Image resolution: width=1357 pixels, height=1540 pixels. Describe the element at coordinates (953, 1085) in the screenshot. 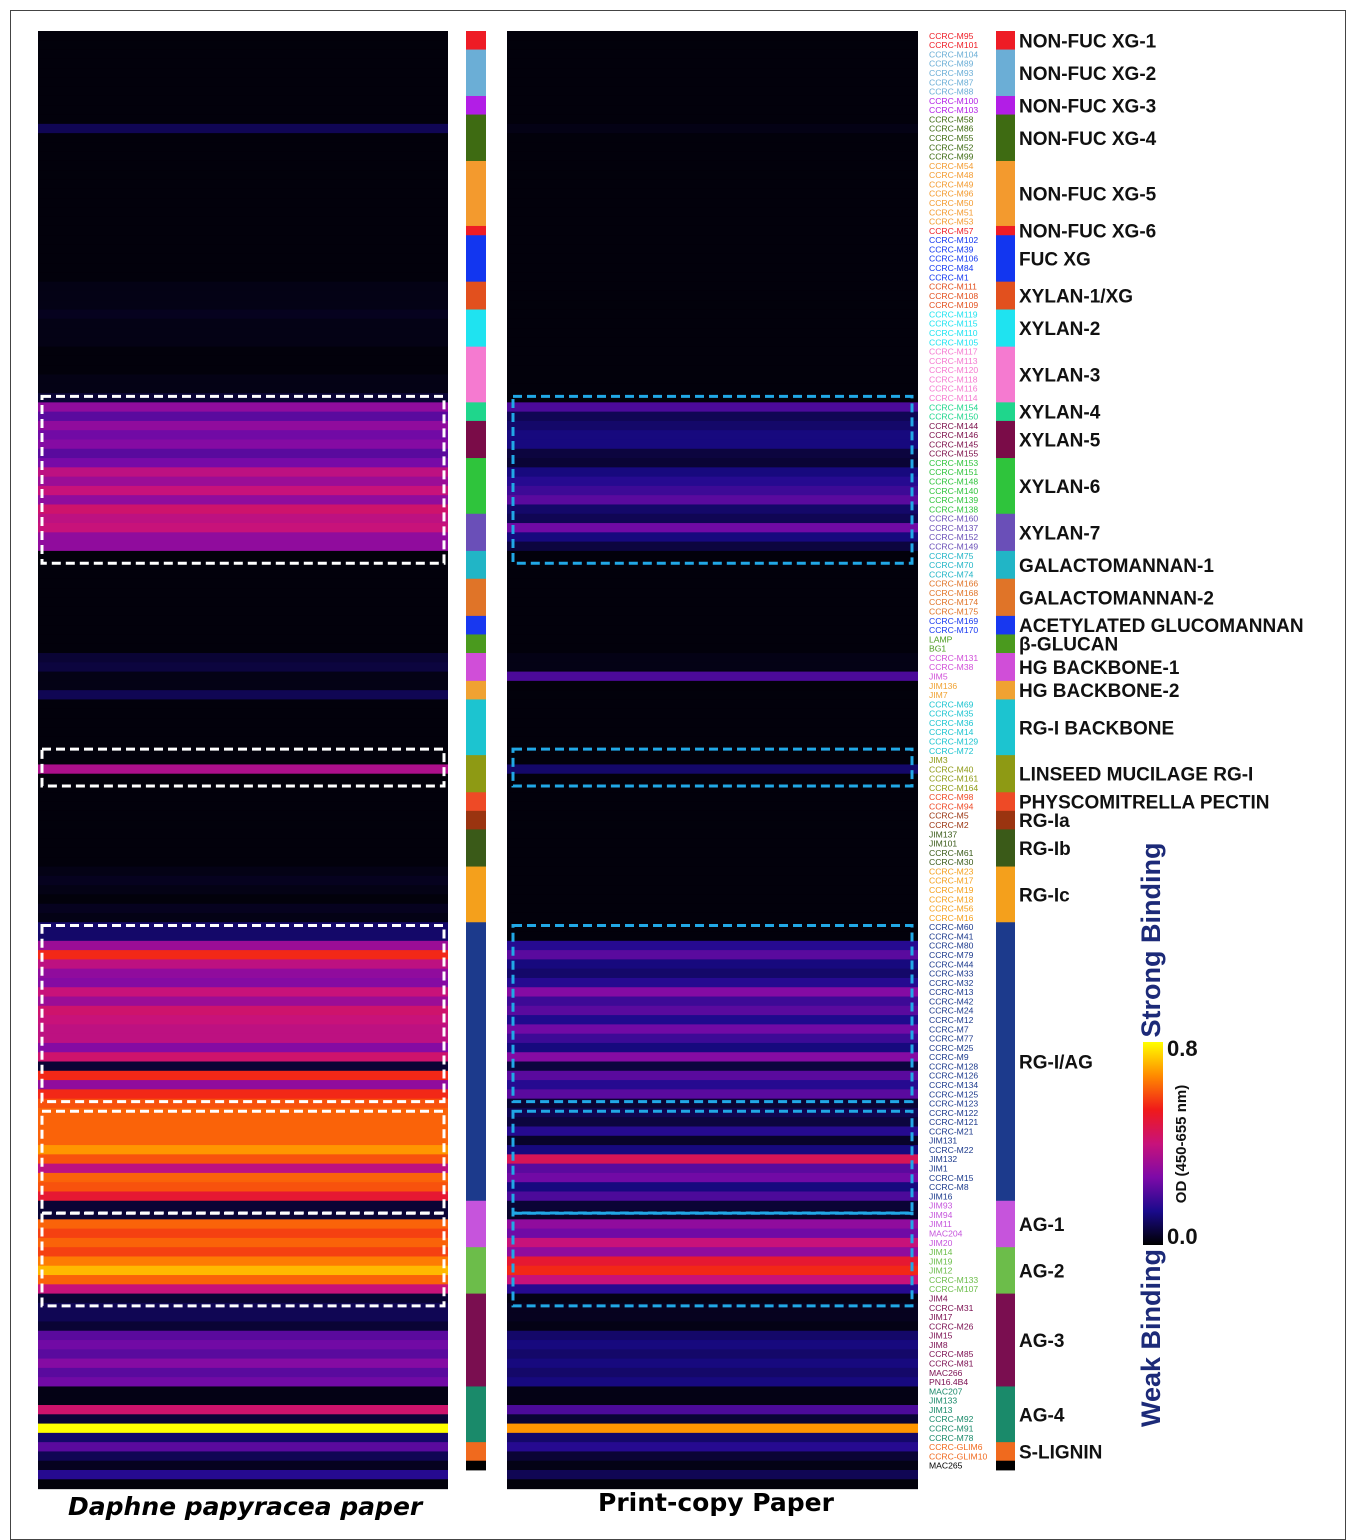

I see `antibody-label-114: CCRC-M134` at that location.